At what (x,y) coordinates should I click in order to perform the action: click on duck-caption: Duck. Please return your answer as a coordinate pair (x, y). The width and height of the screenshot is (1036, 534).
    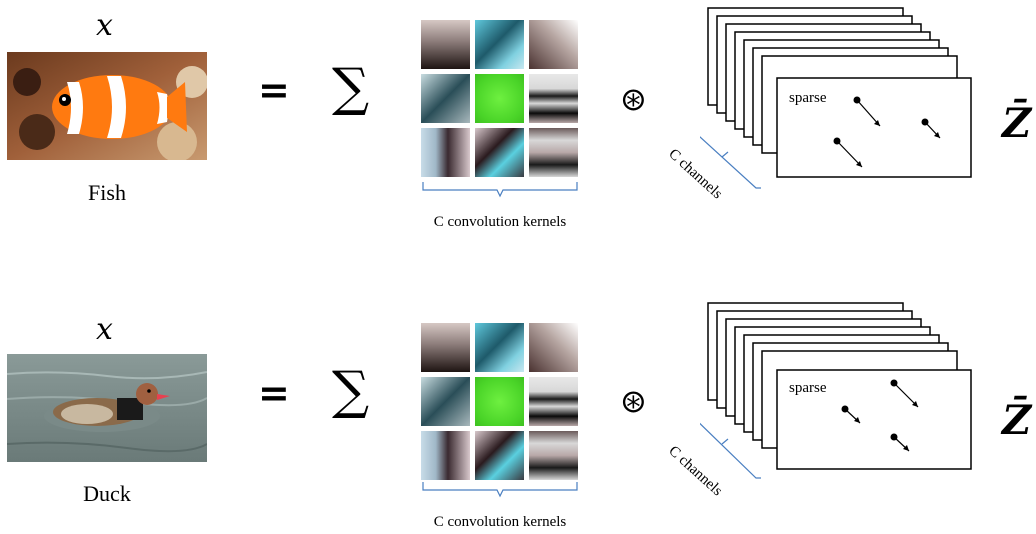
    Looking at the image, I should click on (107, 493).